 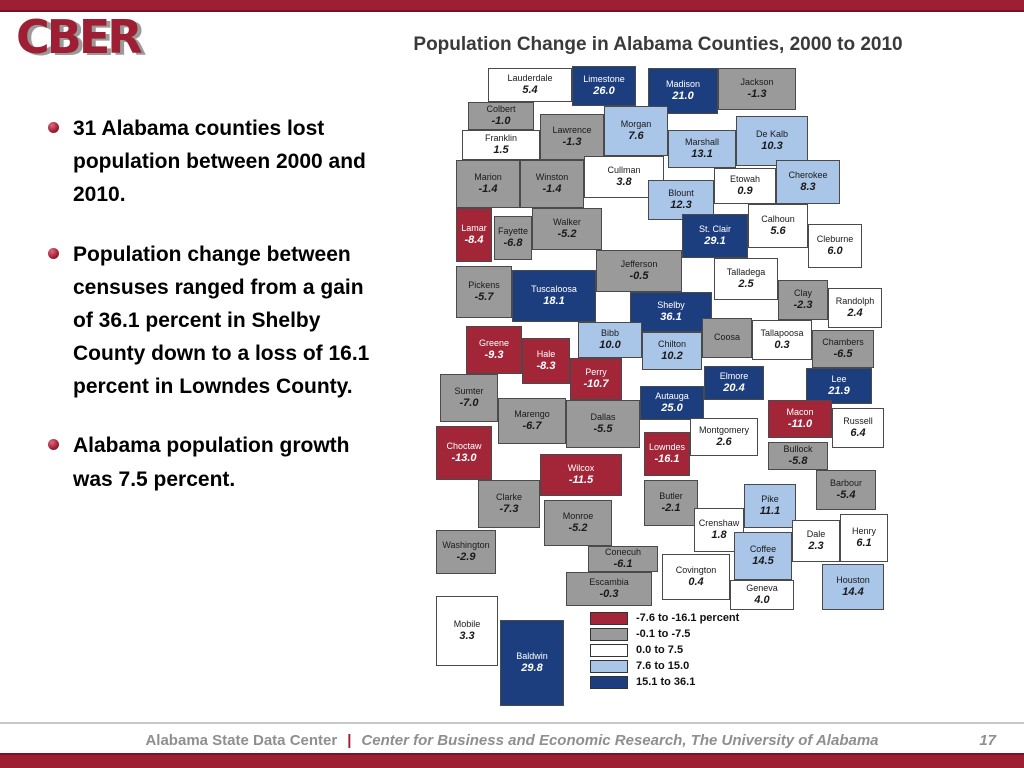 What do you see at coordinates (467, 624) in the screenshot?
I see `county-name: Mobile` at bounding box center [467, 624].